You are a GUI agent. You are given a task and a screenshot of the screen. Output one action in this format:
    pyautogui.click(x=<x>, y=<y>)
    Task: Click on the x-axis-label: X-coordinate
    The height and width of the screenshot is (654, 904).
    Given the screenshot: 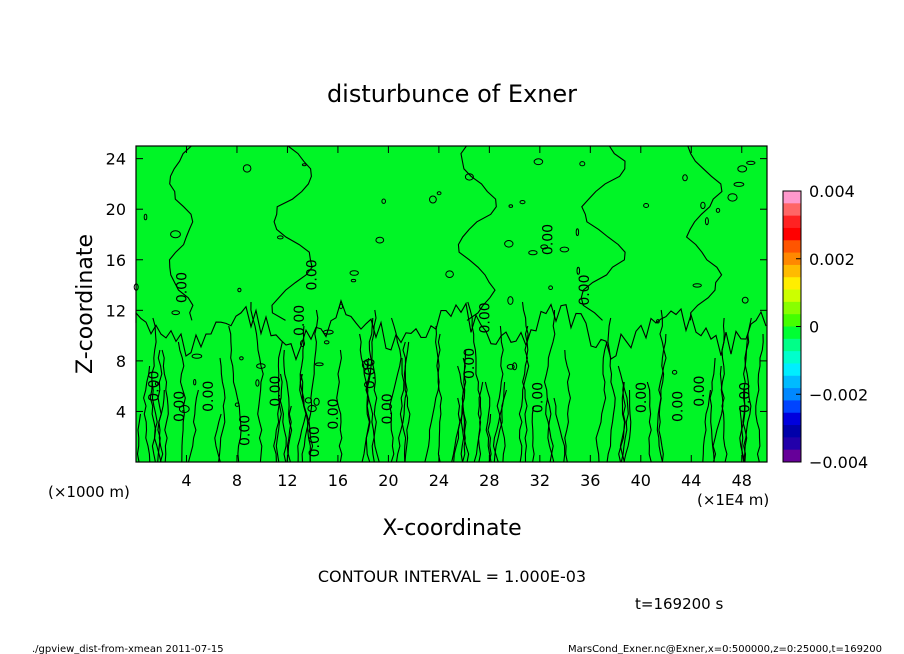 What is the action you would take?
    pyautogui.click(x=451, y=528)
    